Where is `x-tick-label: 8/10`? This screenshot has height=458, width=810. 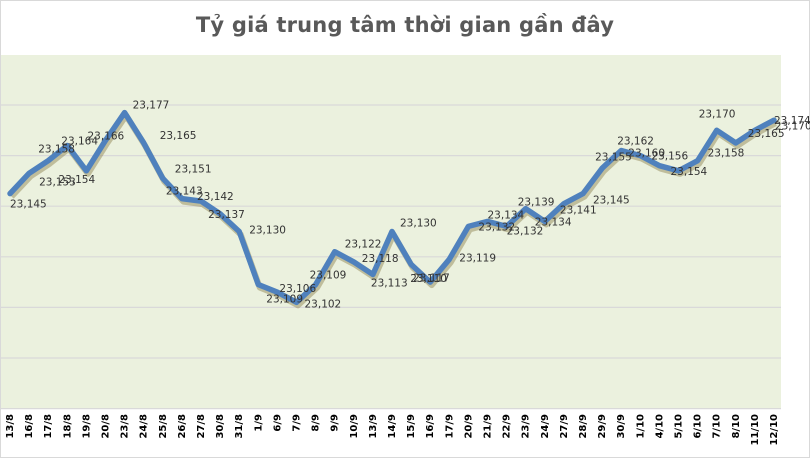 x-tick-label: 8/10 is located at coordinates (736, 426).